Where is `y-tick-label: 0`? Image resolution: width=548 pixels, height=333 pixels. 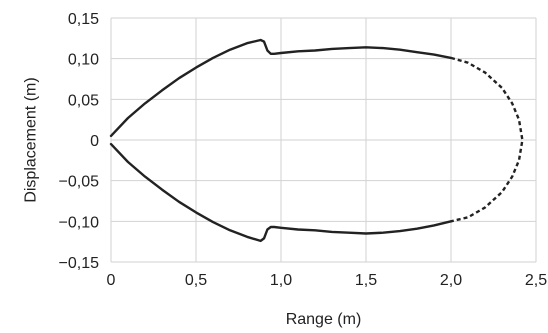
y-tick-label: 0 is located at coordinates (94, 141).